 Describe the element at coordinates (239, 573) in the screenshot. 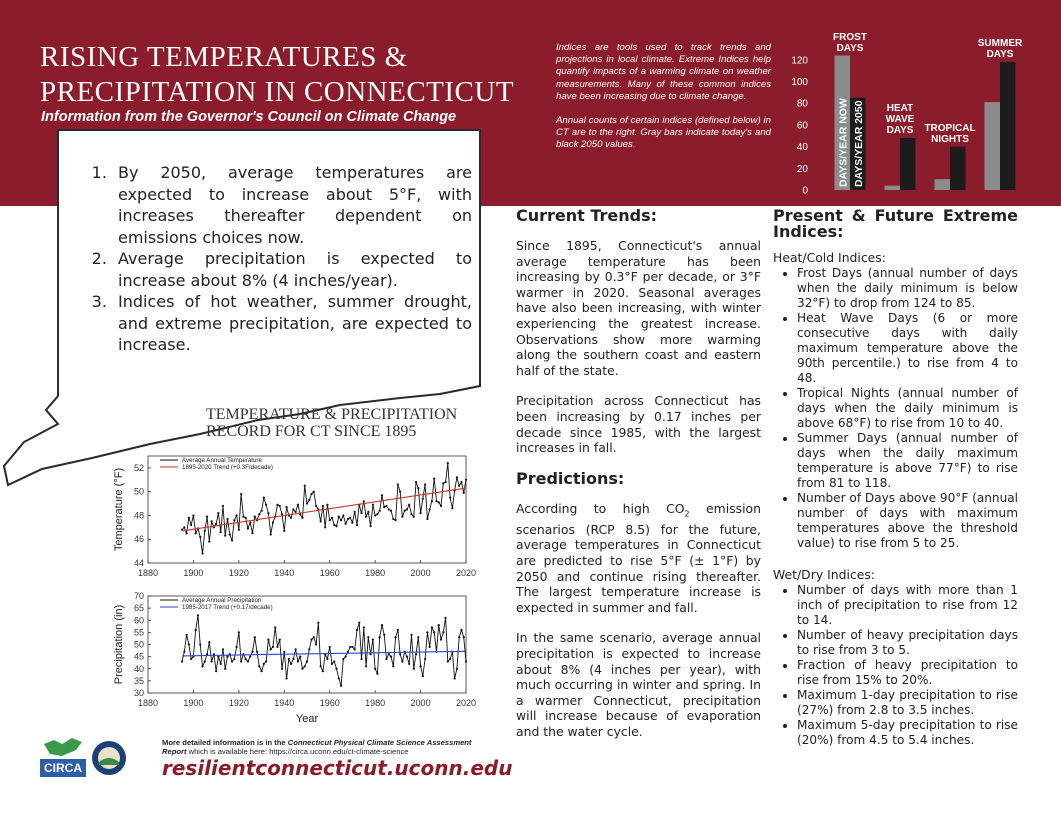

I see `x-tick-label: 1920` at that location.